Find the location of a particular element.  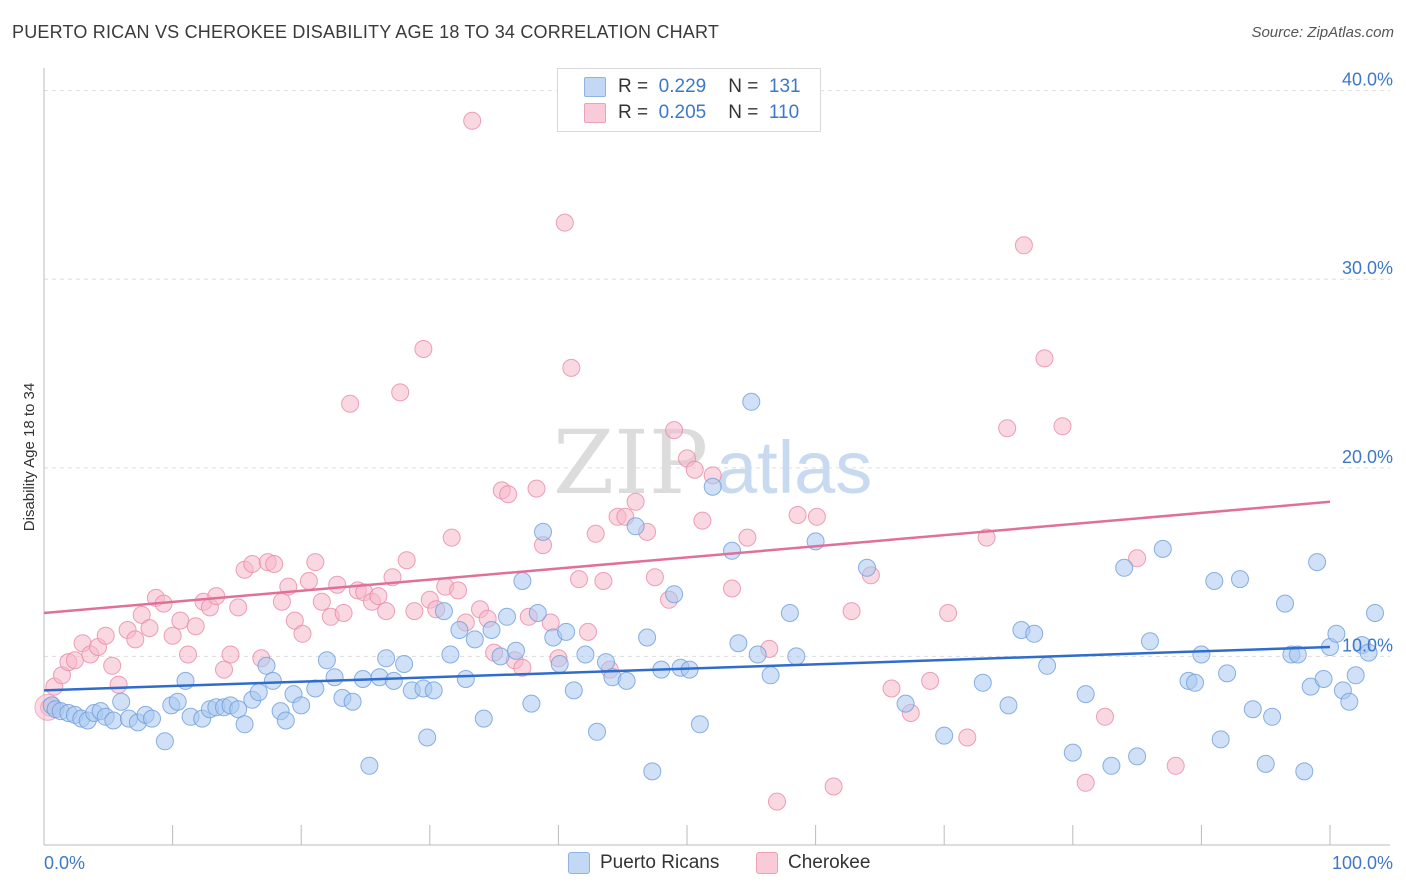

puerto-ricans-trend-line is located at coordinates (687, 668).